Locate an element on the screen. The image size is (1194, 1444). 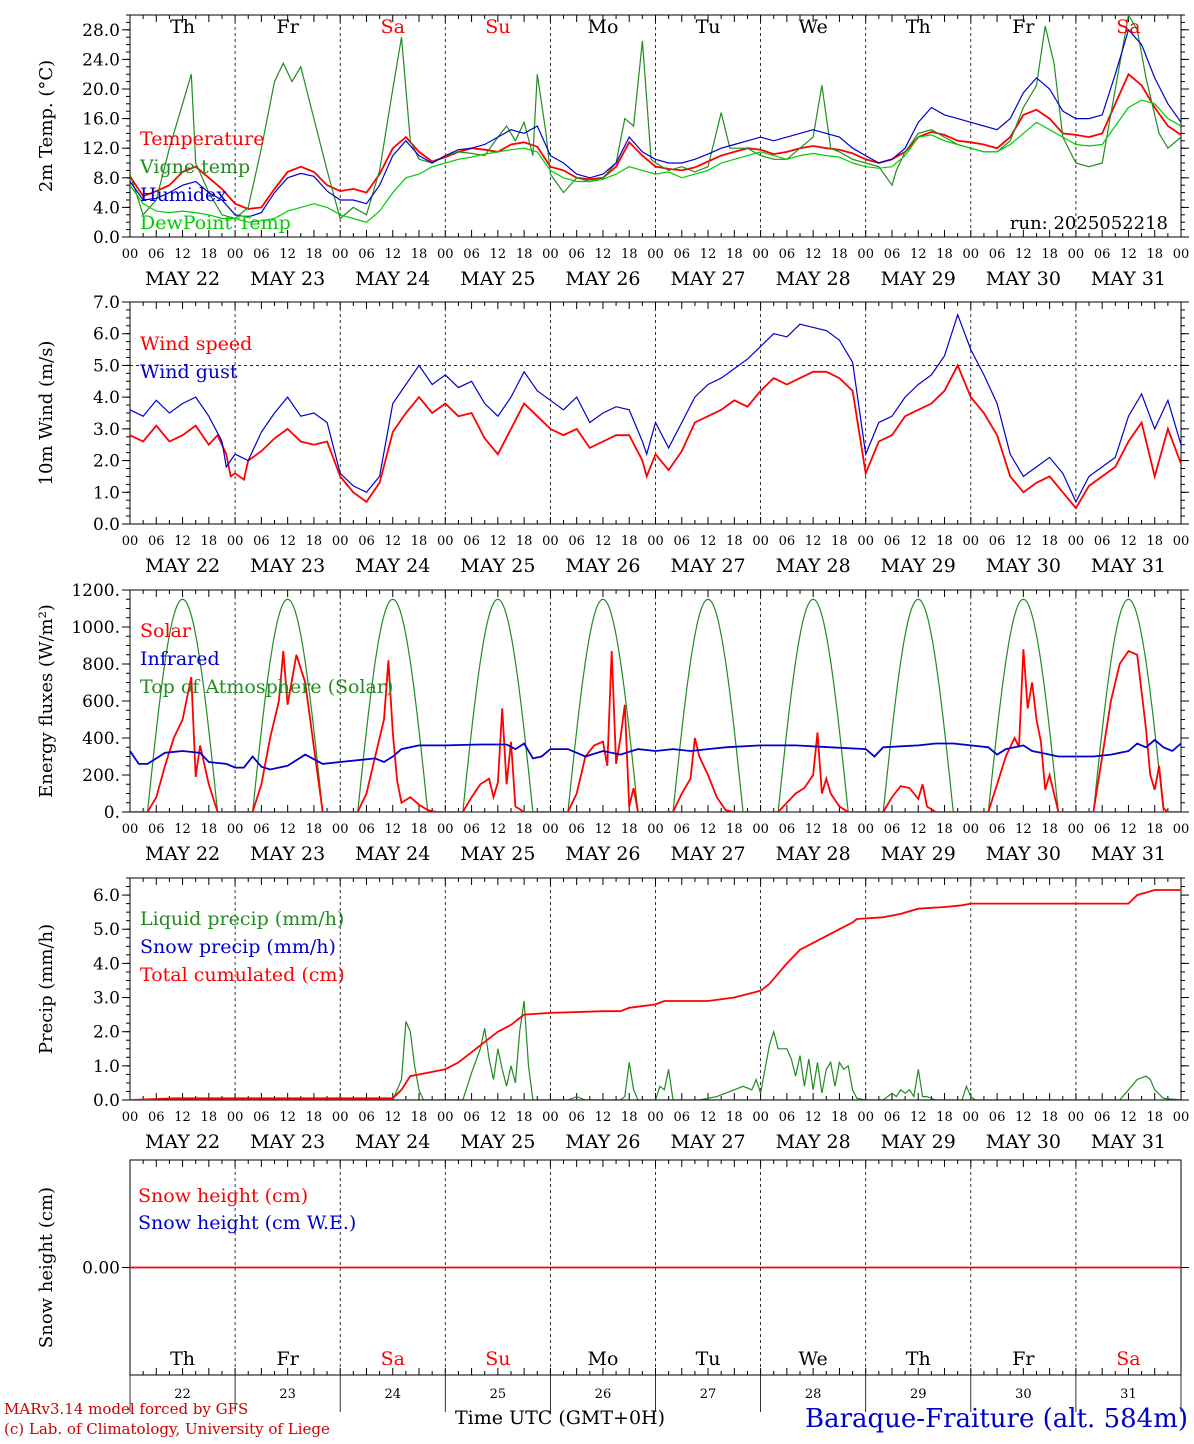
panel-1-date-label: MAY 28 is located at coordinates (813, 279).